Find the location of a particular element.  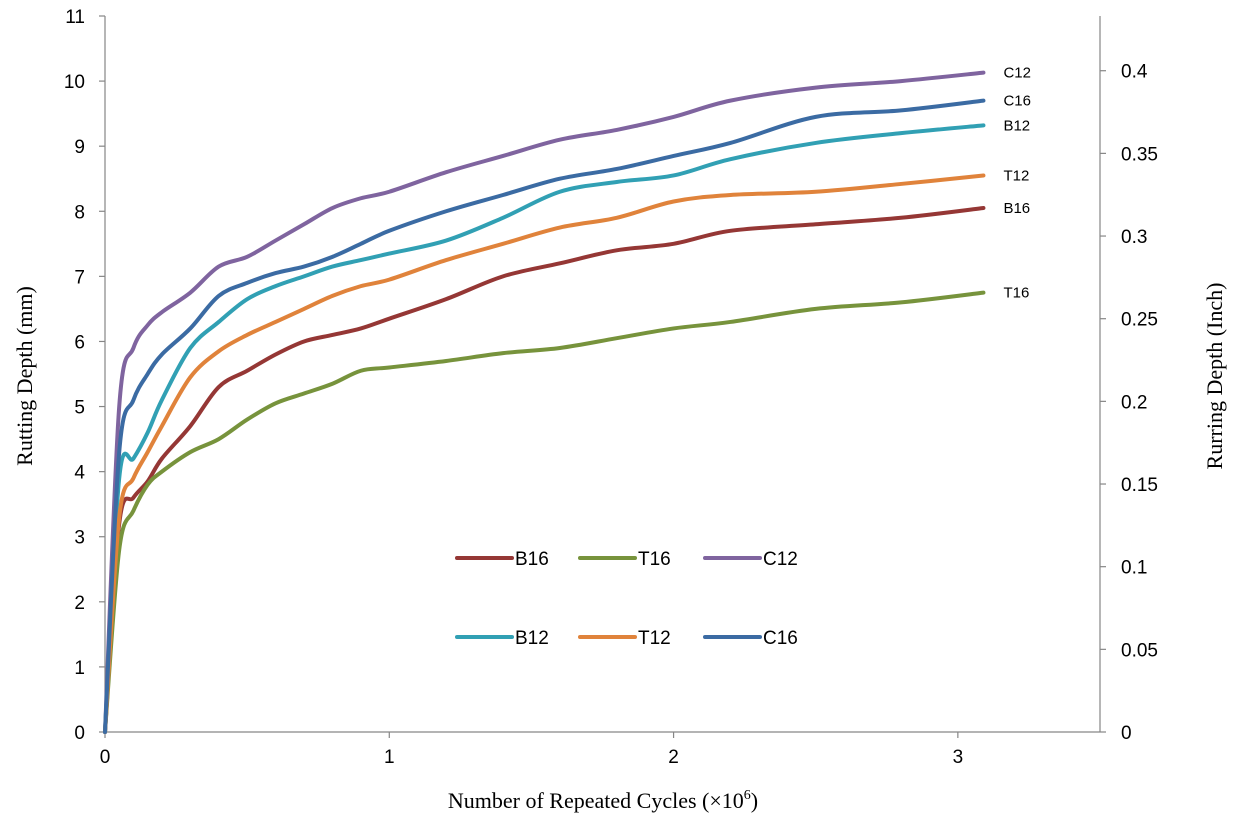

y2-tick-label: 0.3 is located at coordinates (1134, 237).